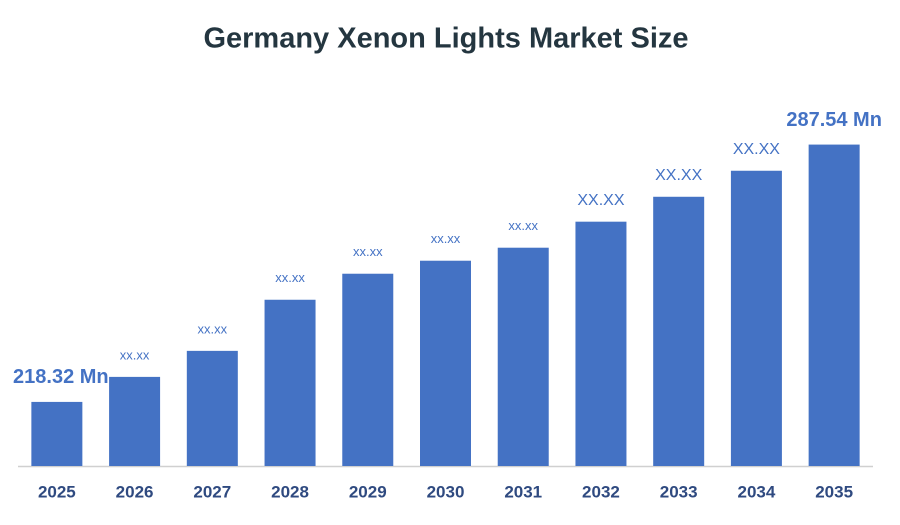  What do you see at coordinates (601, 491) in the screenshot?
I see `x-tick-label: 2032` at bounding box center [601, 491].